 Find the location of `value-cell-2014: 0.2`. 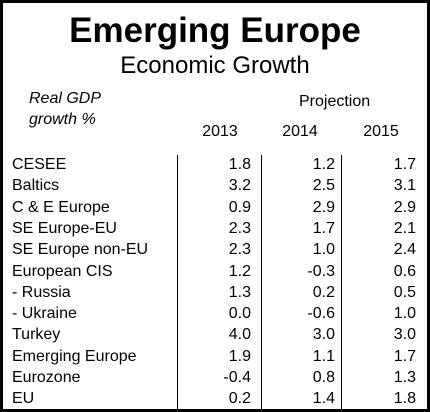

value-cell-2014: 0.2 is located at coordinates (323, 292).